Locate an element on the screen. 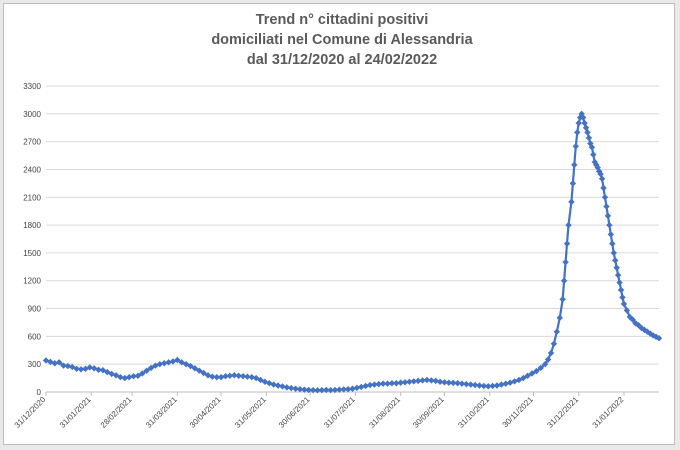 Image resolution: width=680 pixels, height=450 pixels. x-tick-label: 31/12/2021 is located at coordinates (562, 412).